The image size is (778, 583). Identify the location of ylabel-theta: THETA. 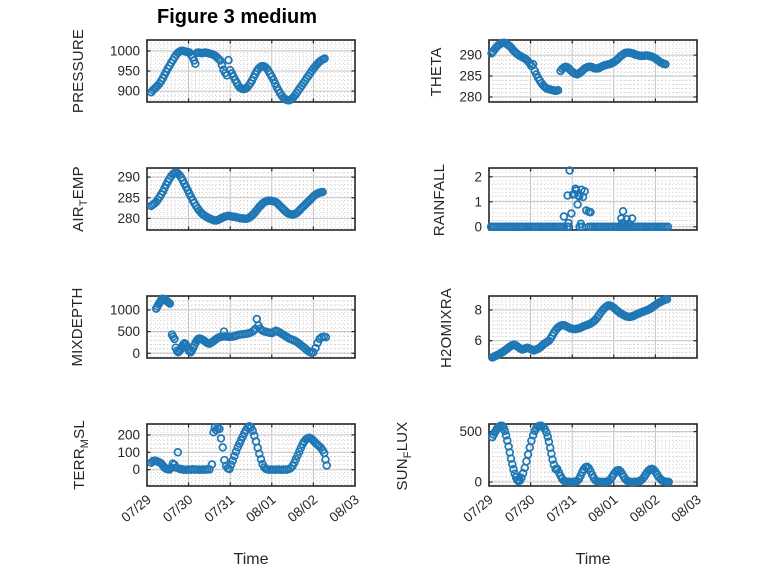
(438, 71).